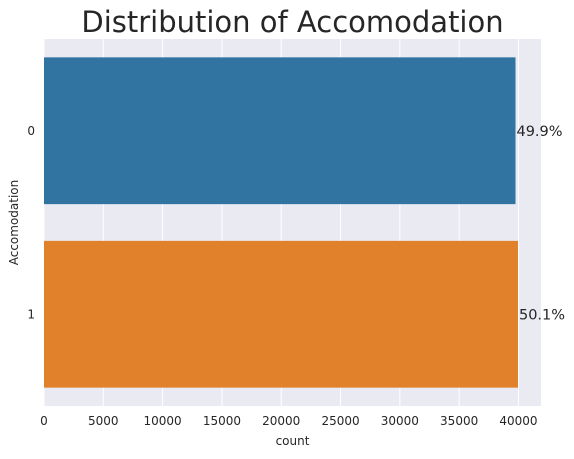 The image size is (574, 459). What do you see at coordinates (31, 131) in the screenshot?
I see `y-tick-0: 0` at bounding box center [31, 131].